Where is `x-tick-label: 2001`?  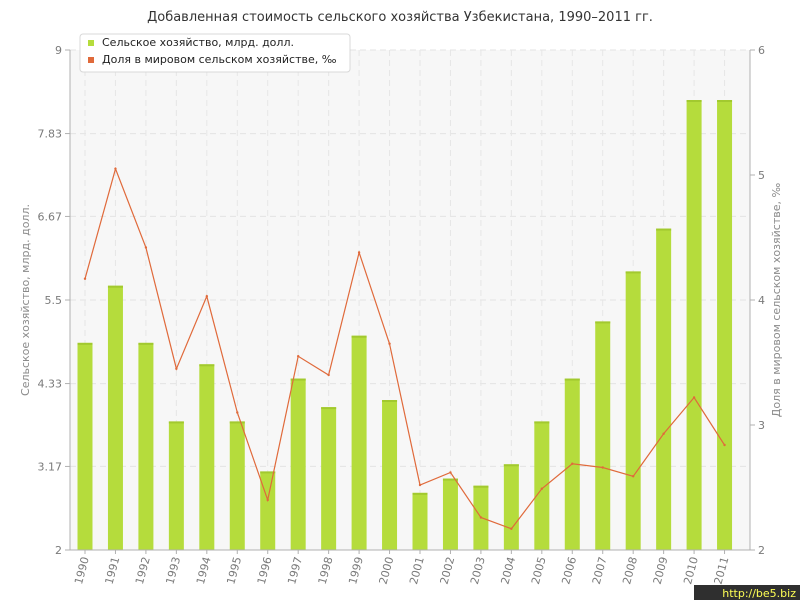
x-tick-label: 2001 is located at coordinates (417, 570).